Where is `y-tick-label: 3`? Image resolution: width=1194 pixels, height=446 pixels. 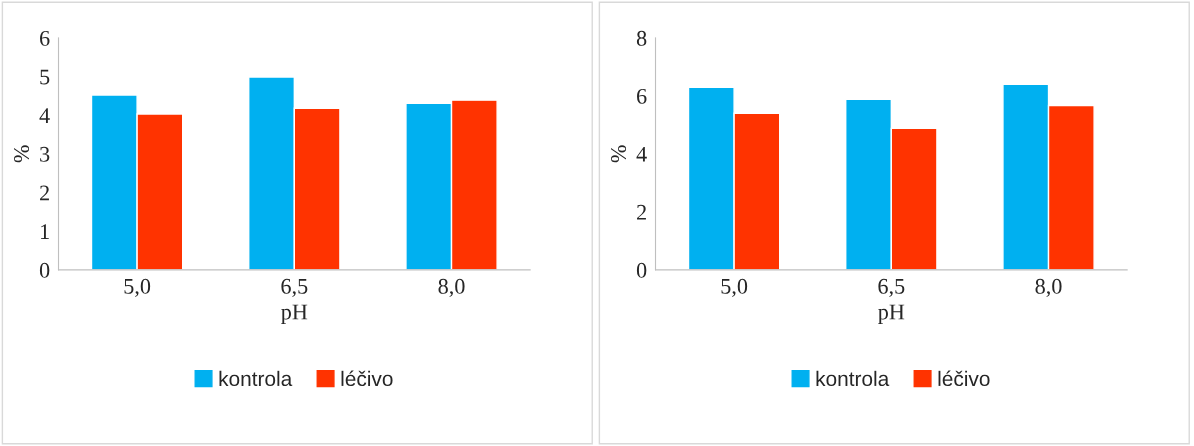 y-tick-label: 3 is located at coordinates (45, 154).